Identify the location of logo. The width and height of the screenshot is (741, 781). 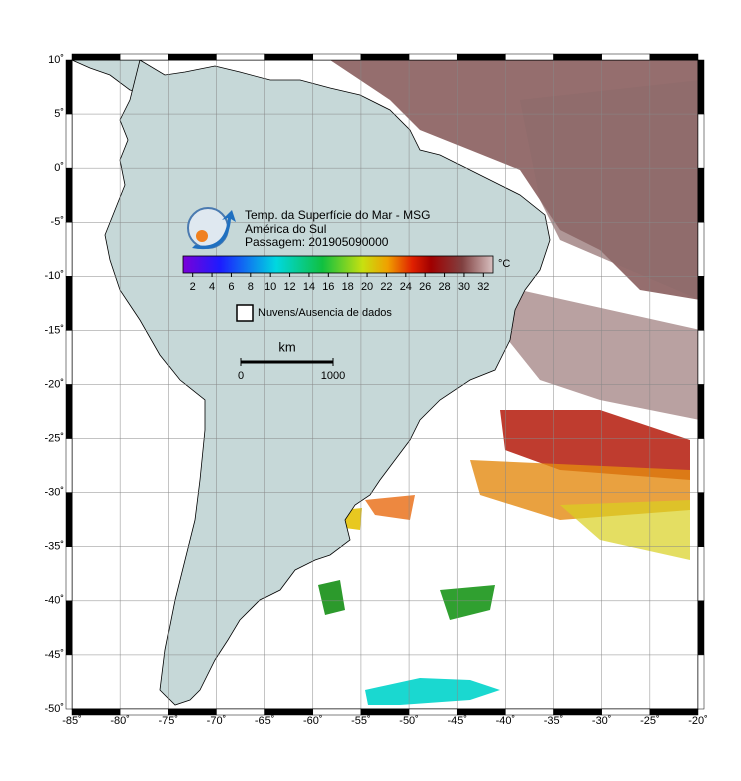
(211, 228).